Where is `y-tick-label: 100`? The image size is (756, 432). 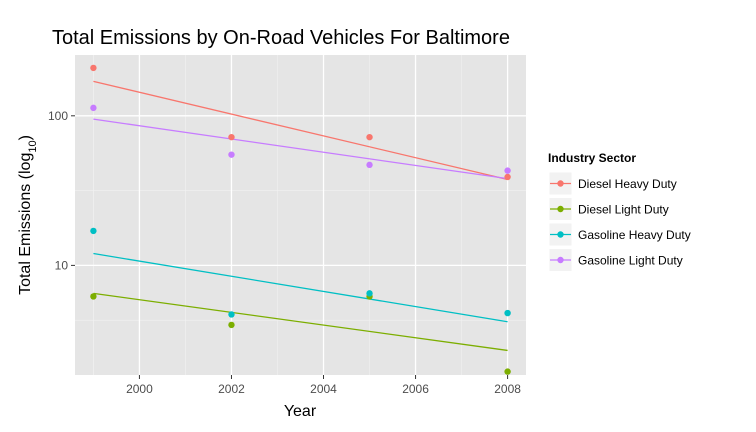
y-tick-label: 100 is located at coordinates (58, 116).